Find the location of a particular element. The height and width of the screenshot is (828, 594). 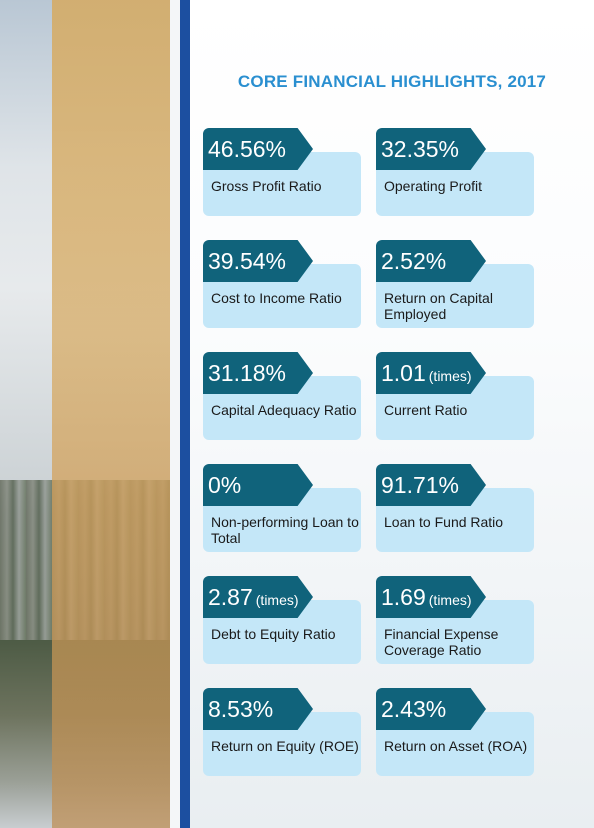

value-number: 2.43% is located at coordinates (414, 709).